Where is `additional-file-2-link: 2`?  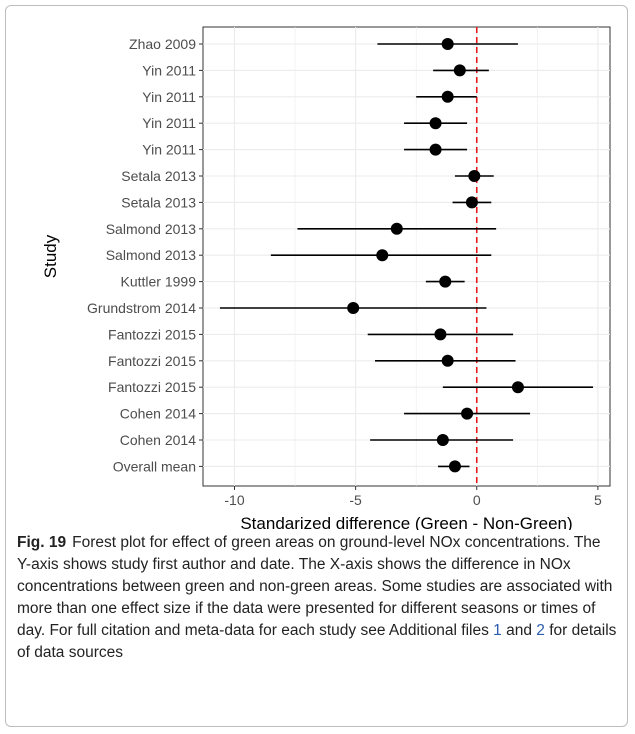 additional-file-2-link: 2 is located at coordinates (540, 630).